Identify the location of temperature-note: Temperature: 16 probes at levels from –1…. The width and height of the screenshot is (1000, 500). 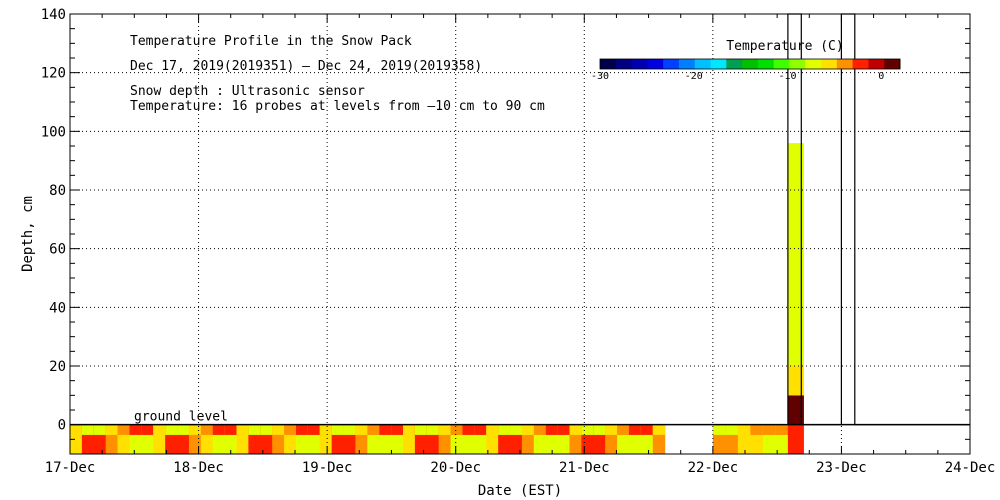
(337, 106).